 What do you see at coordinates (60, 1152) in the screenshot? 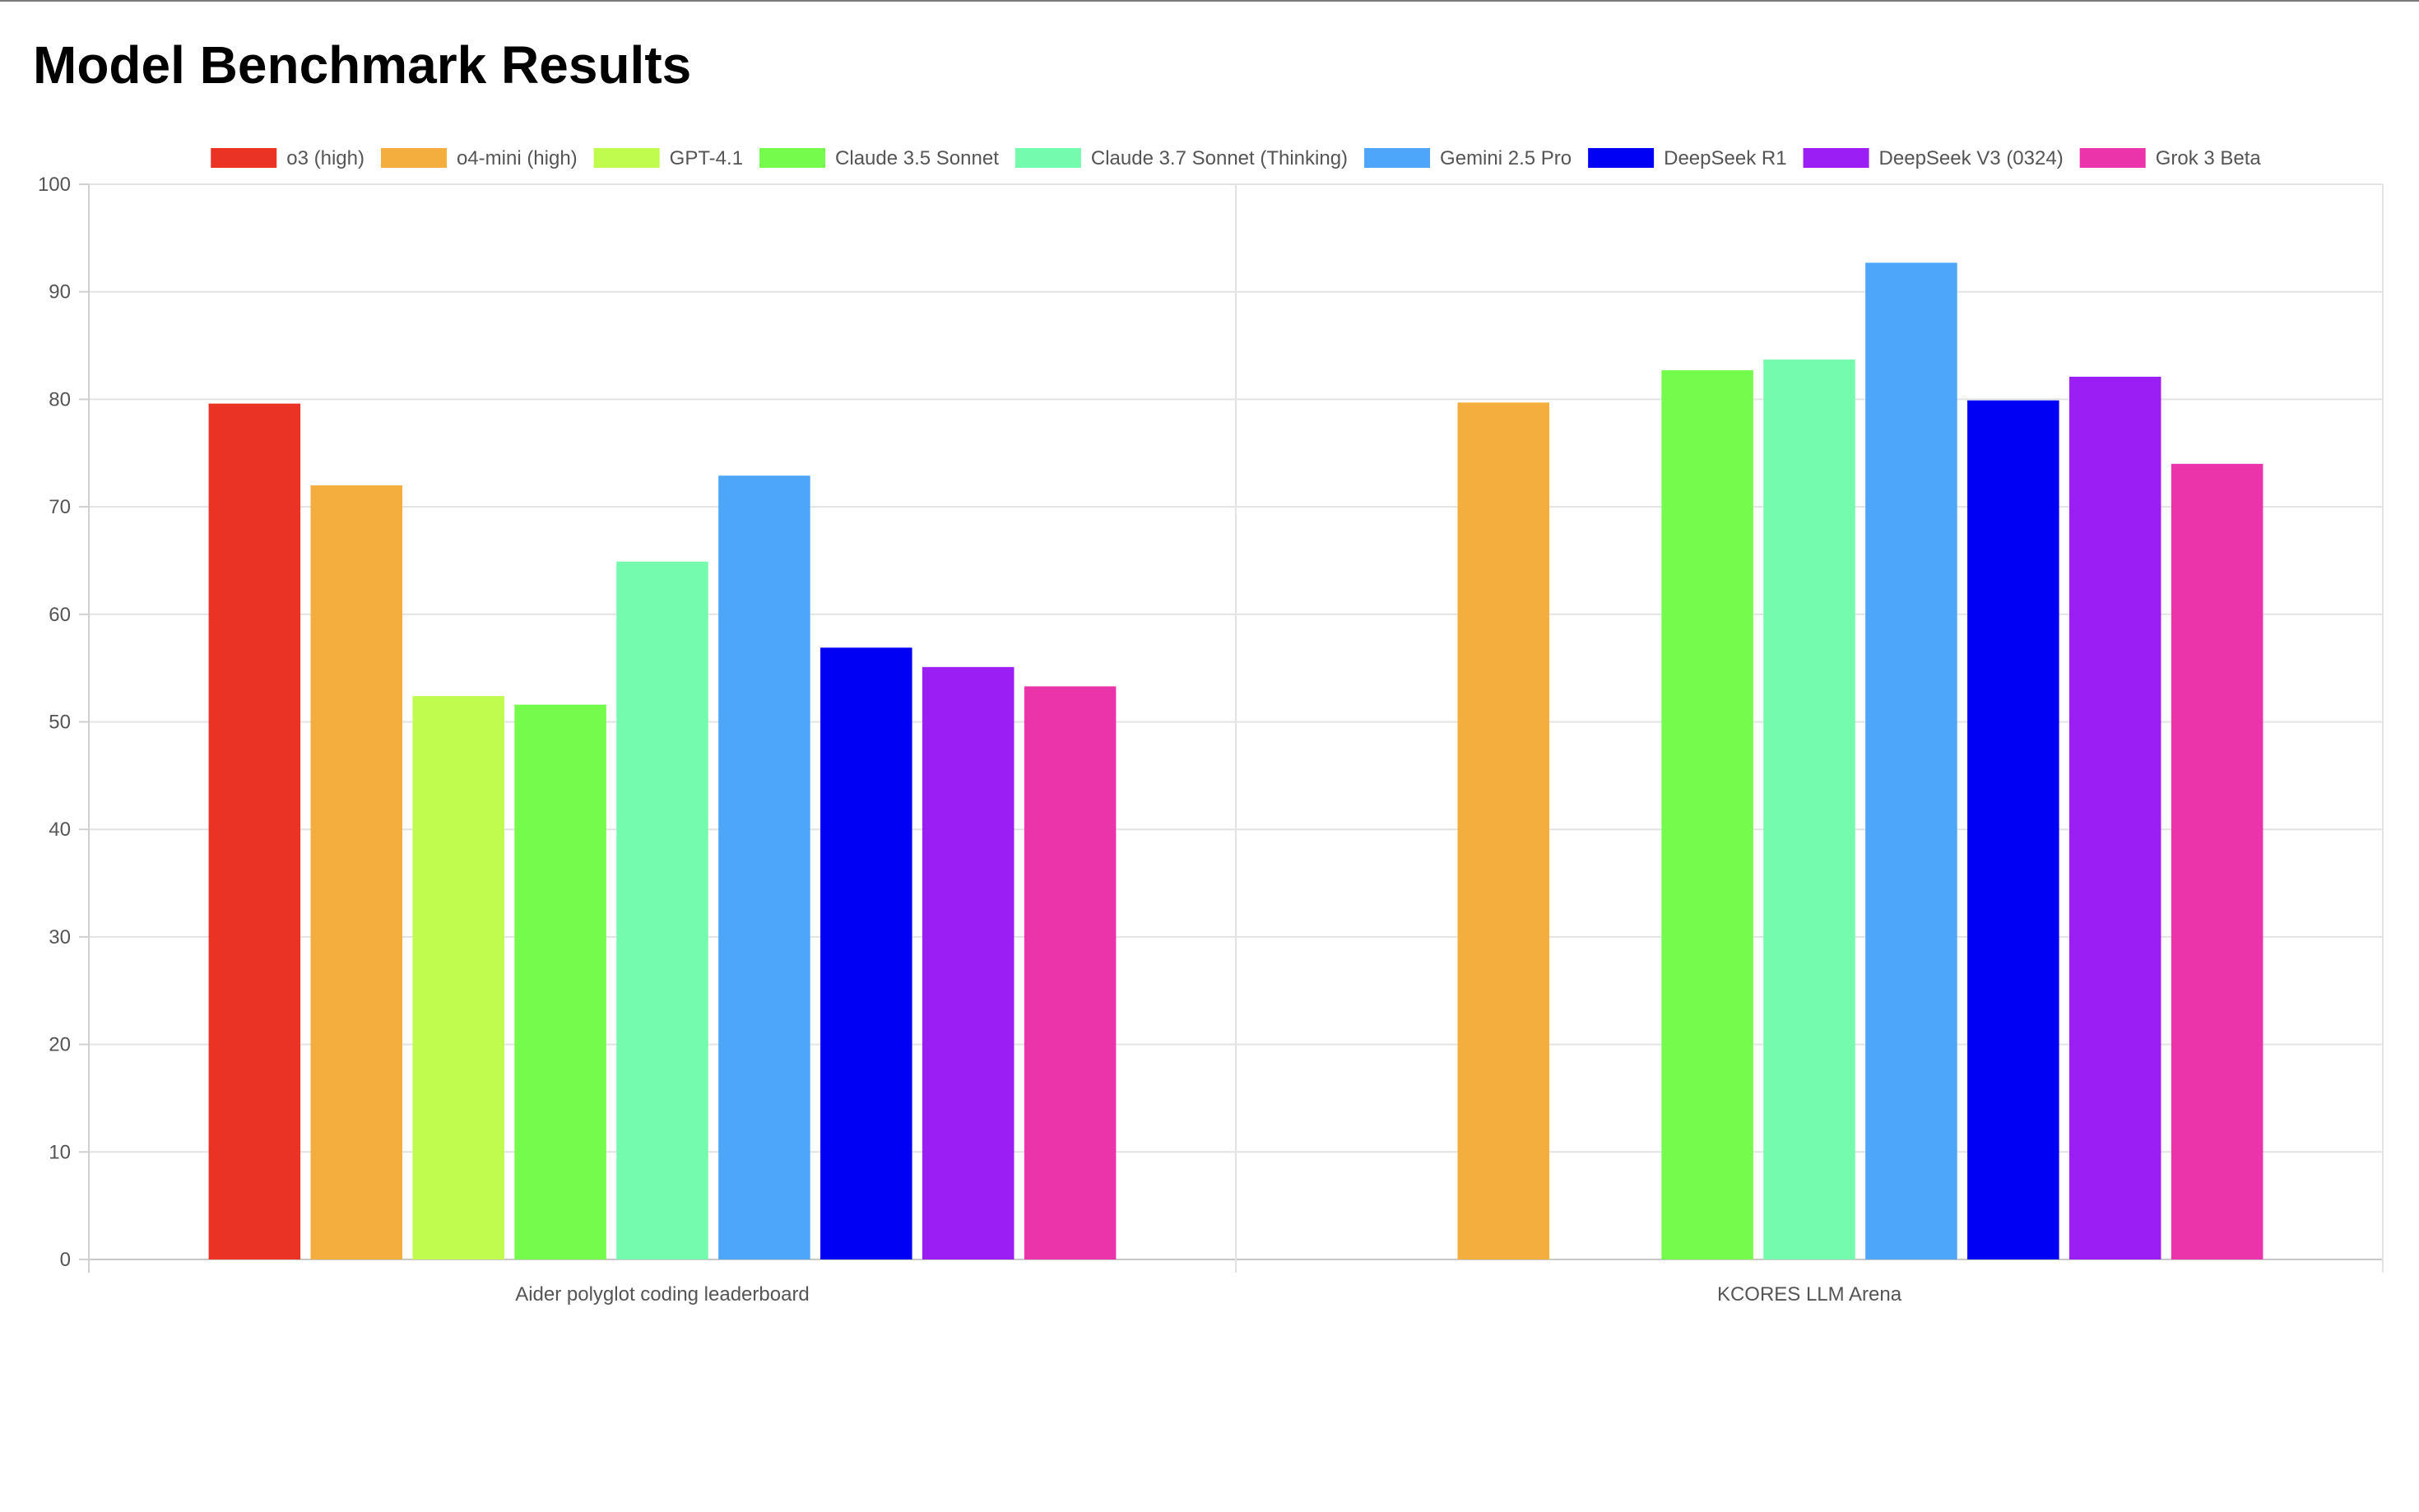
I see `y-tick-label: 10` at bounding box center [60, 1152].